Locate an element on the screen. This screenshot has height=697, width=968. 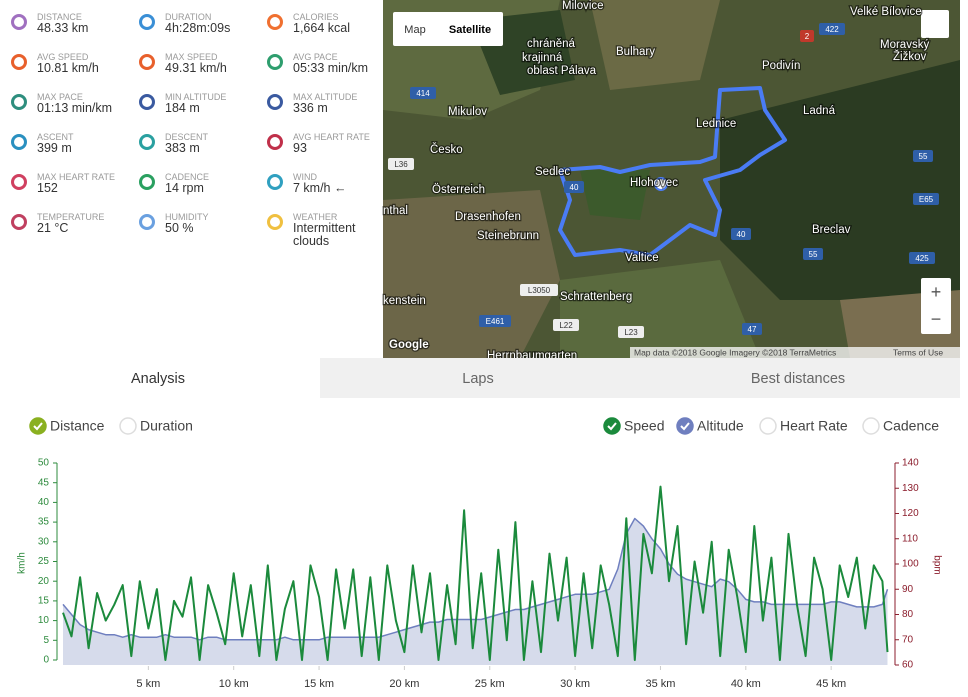
y2-tick-label: 100 is located at coordinates (910, 564).